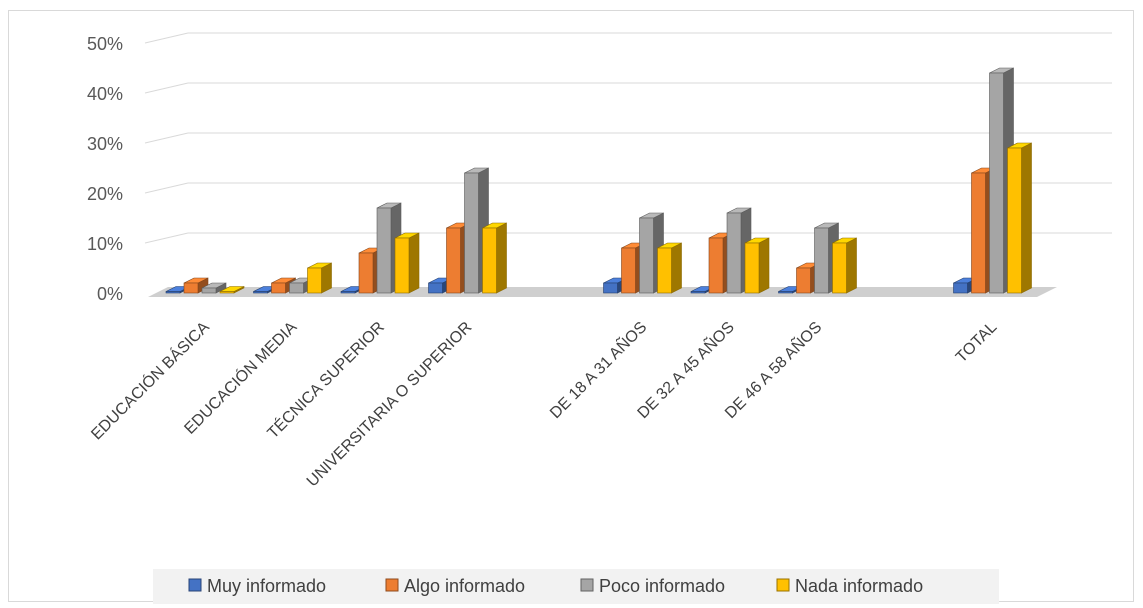 This screenshot has width=1143, height=608. What do you see at coordinates (266, 586) in the screenshot?
I see `legend-label: Muy informado` at bounding box center [266, 586].